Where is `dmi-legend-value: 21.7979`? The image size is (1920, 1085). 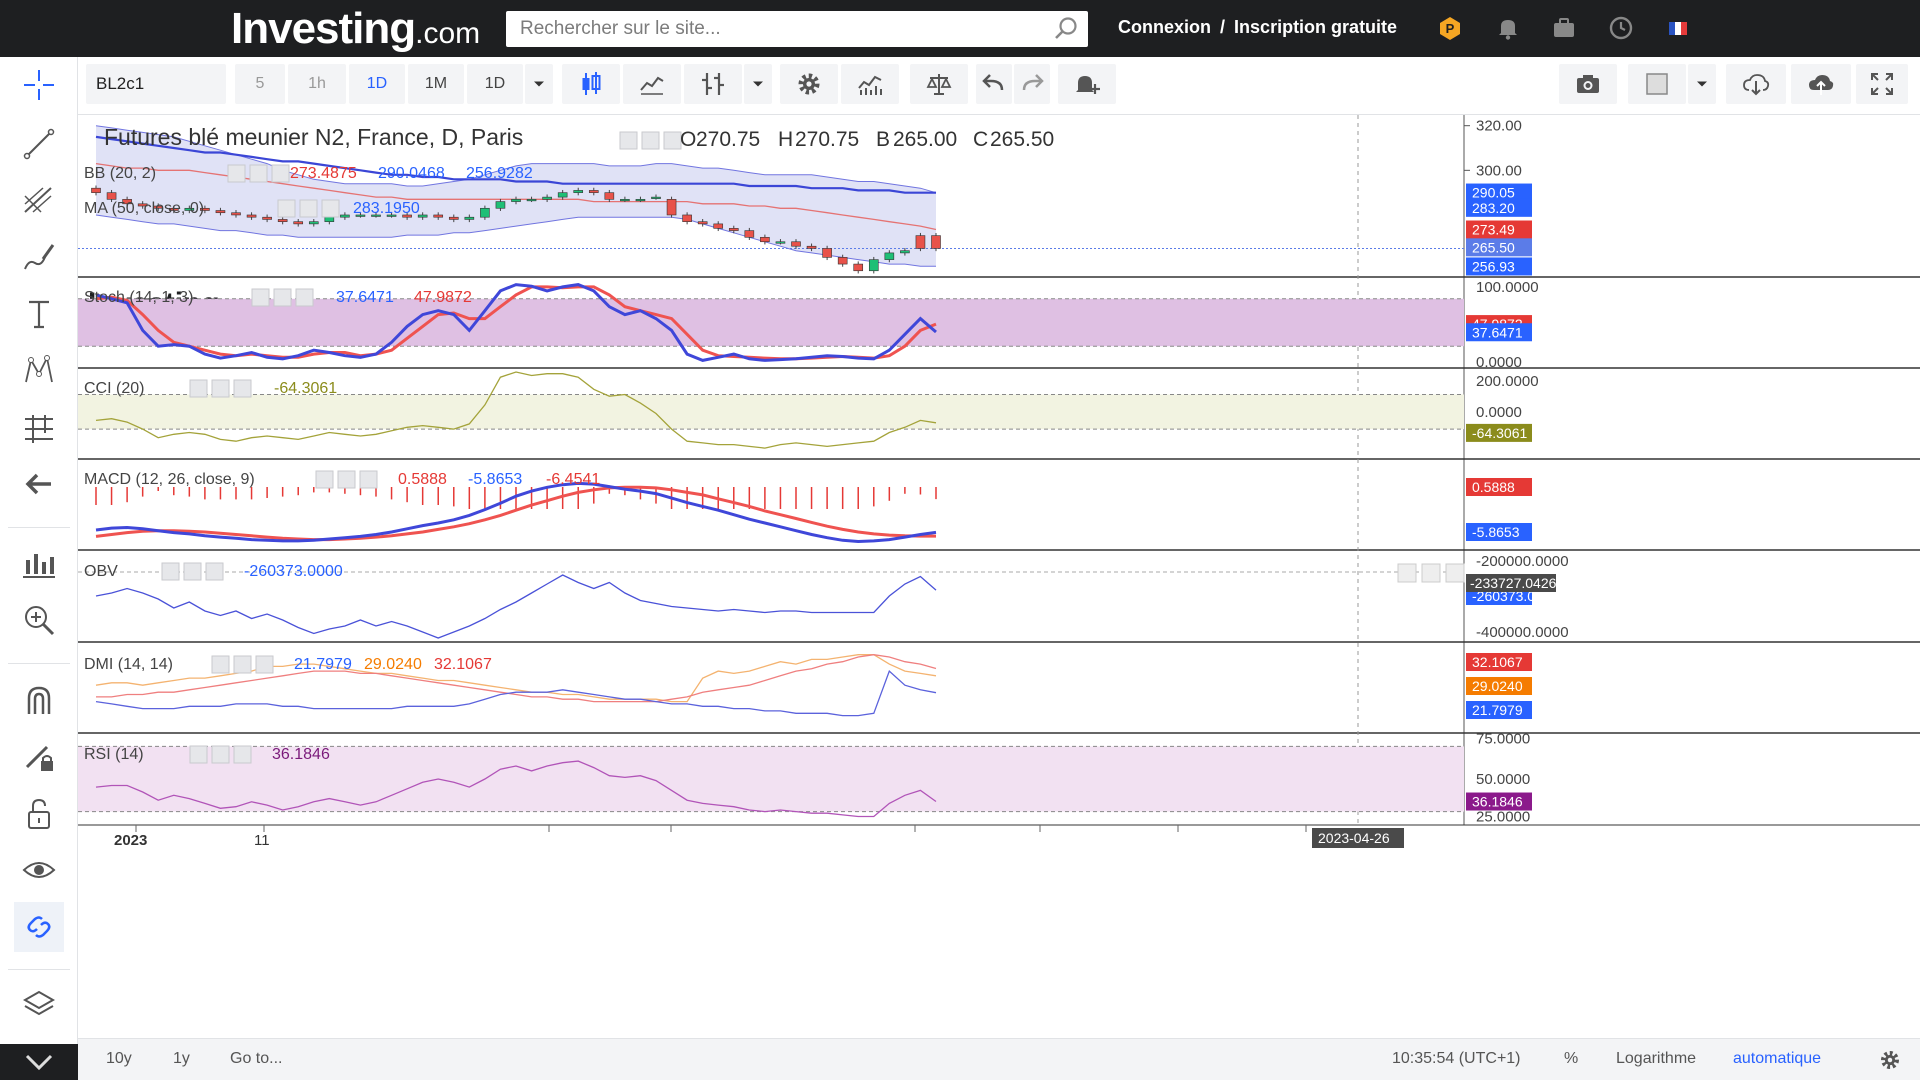 dmi-legend-value: 21.7979 is located at coordinates (323, 664).